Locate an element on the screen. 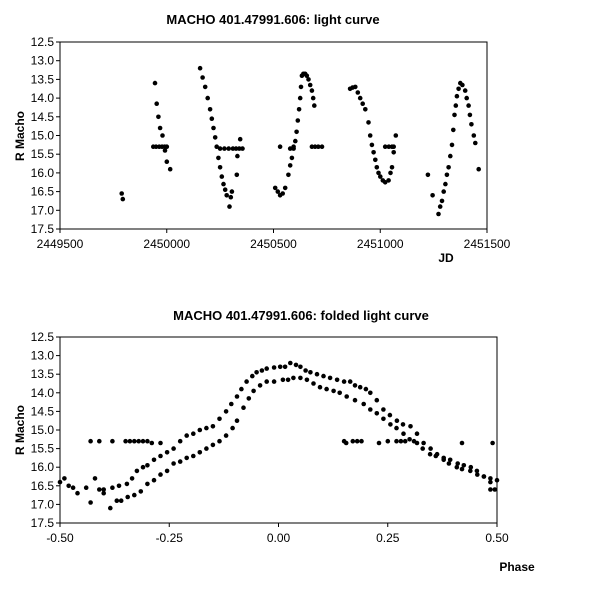 The height and width of the screenshot is (600, 600). x-tick-label: 2450500 is located at coordinates (273, 244).